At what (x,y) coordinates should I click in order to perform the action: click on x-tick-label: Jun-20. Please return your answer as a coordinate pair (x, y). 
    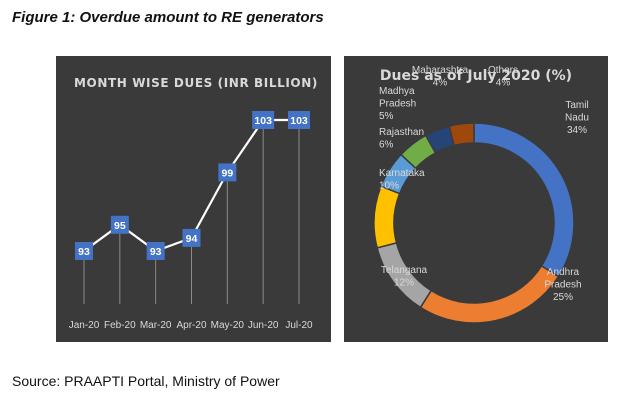
    Looking at the image, I should click on (263, 325).